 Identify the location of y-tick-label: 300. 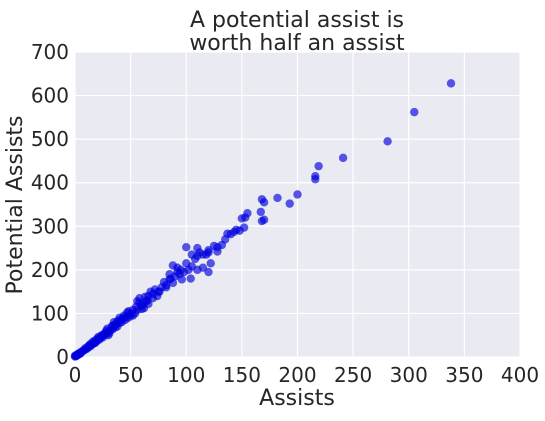
(50, 226).